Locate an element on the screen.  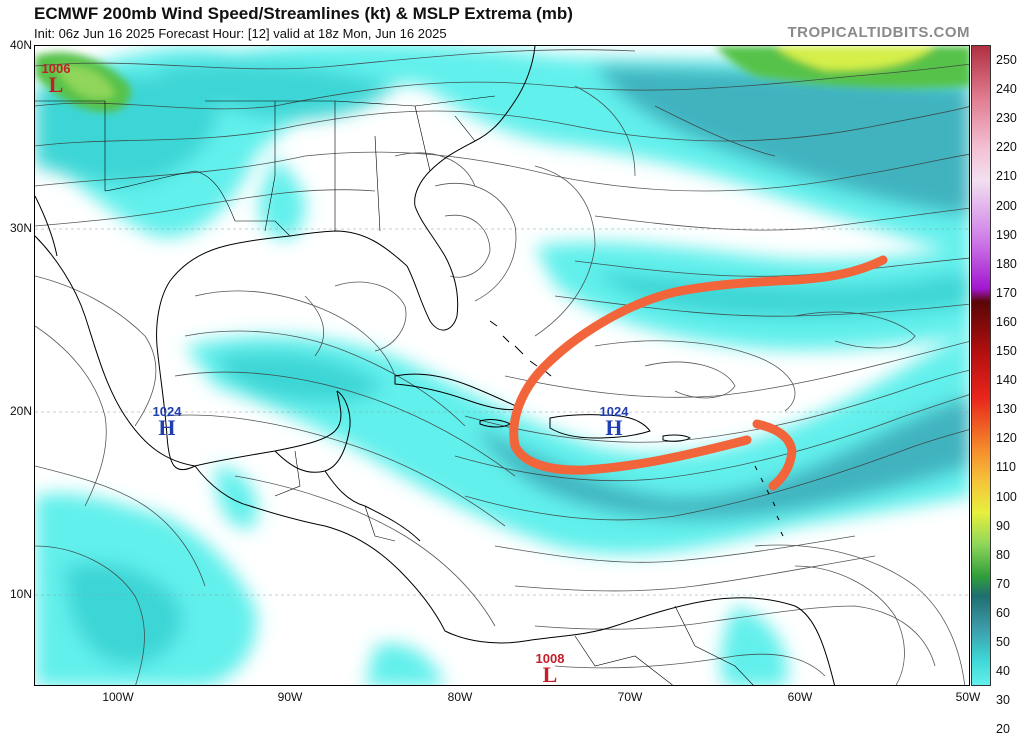
colorbar-tick-label: 250 is located at coordinates (1006, 60).